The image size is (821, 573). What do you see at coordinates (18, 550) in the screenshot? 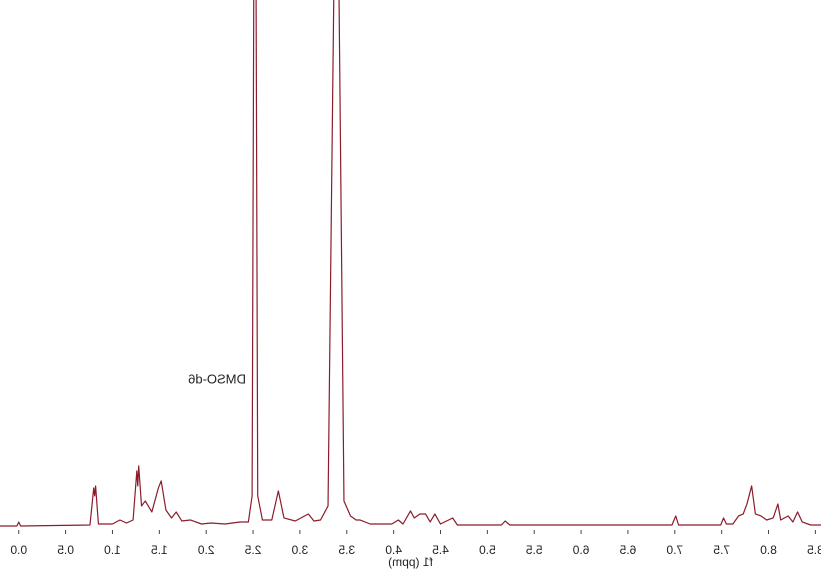
I see `x-tick-label: 0.0` at bounding box center [18, 550].